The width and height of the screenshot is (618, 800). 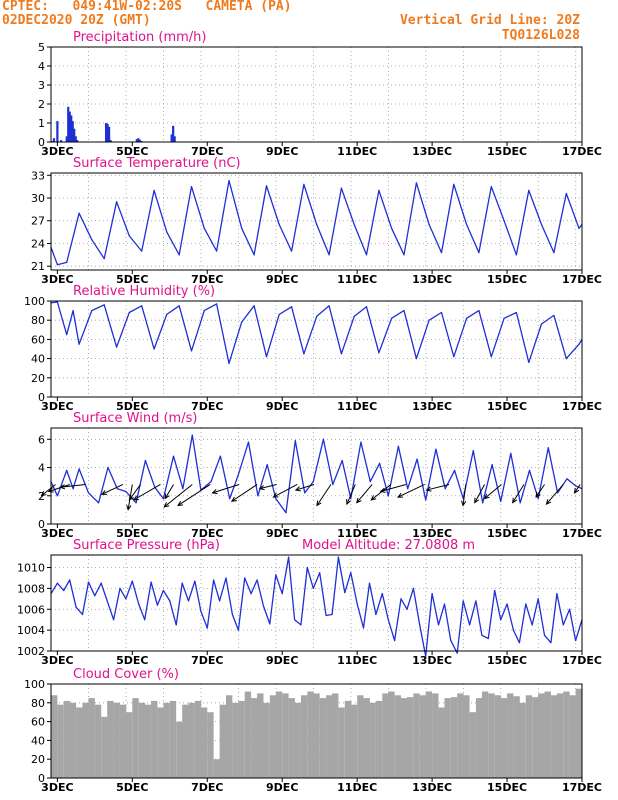 What do you see at coordinates (34, 301) in the screenshot?
I see `rh-ytick-label: 100` at bounding box center [34, 301].